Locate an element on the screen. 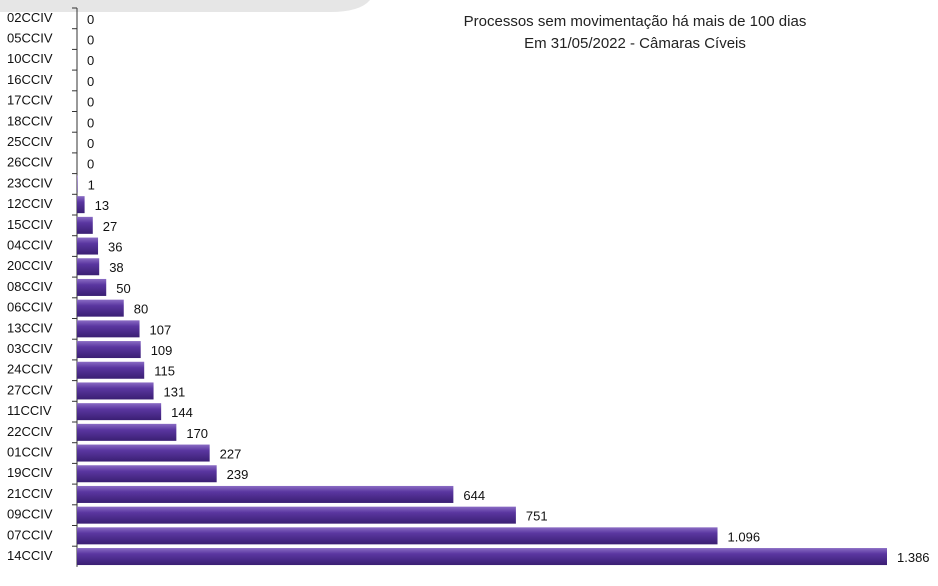 The image size is (938, 586). y-tick-label: 03CCIV is located at coordinates (30, 348).